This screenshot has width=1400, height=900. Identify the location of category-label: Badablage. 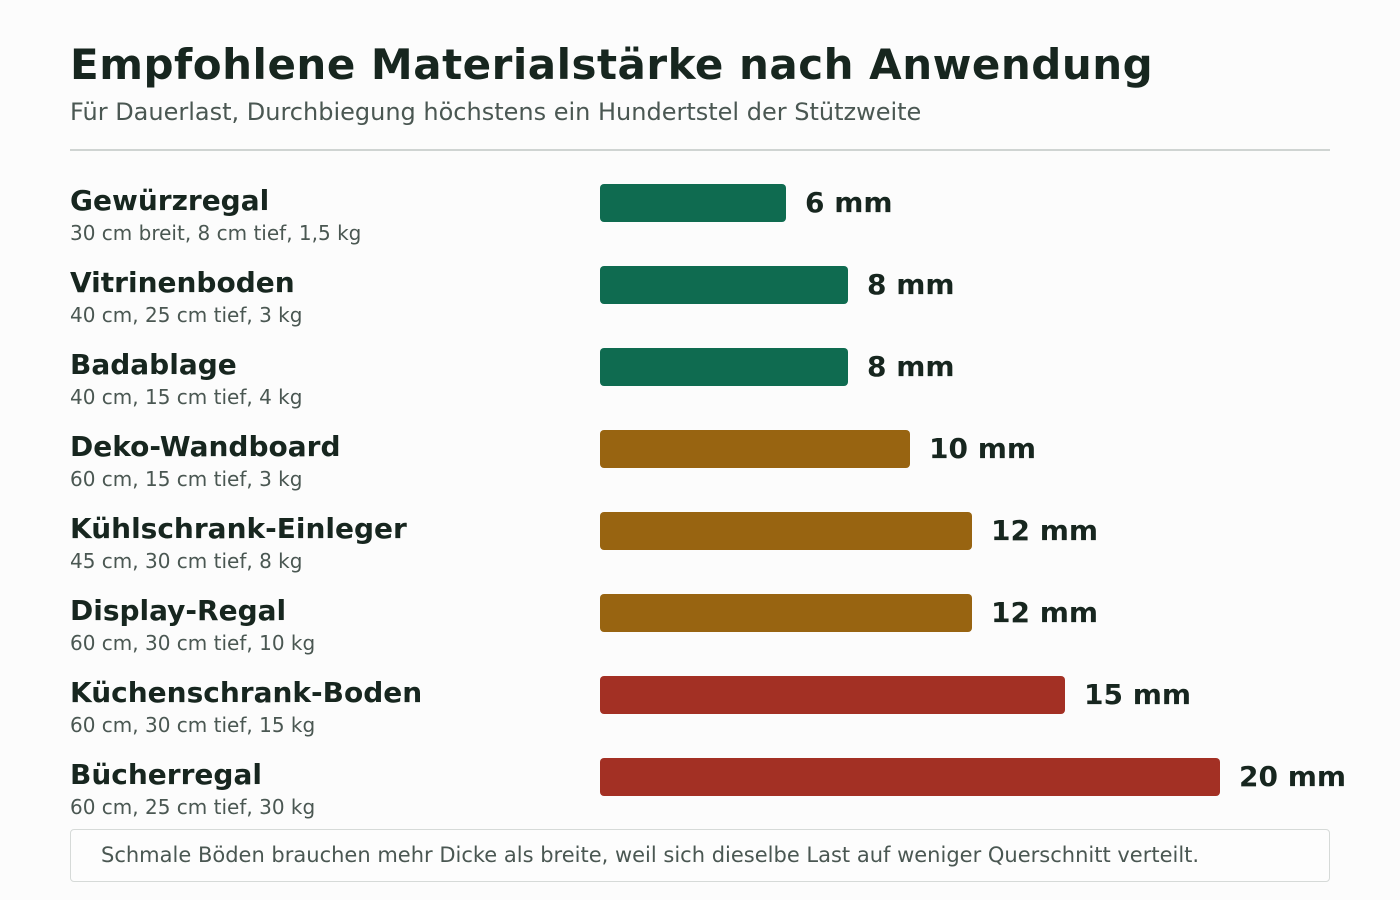
(153, 364).